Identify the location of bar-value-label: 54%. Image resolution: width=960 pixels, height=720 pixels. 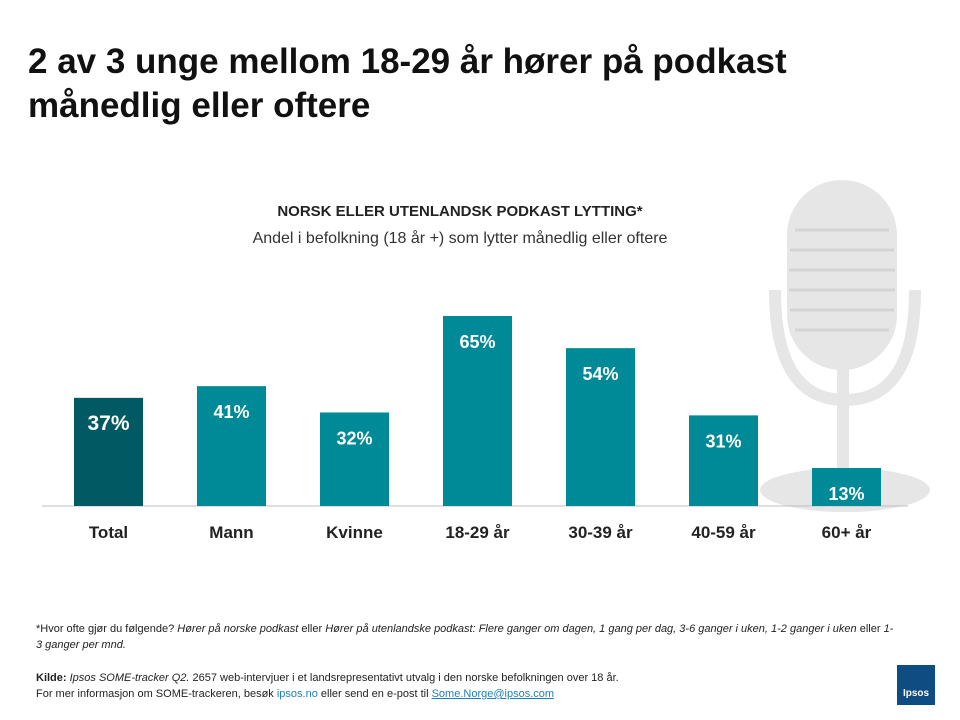
(600, 374).